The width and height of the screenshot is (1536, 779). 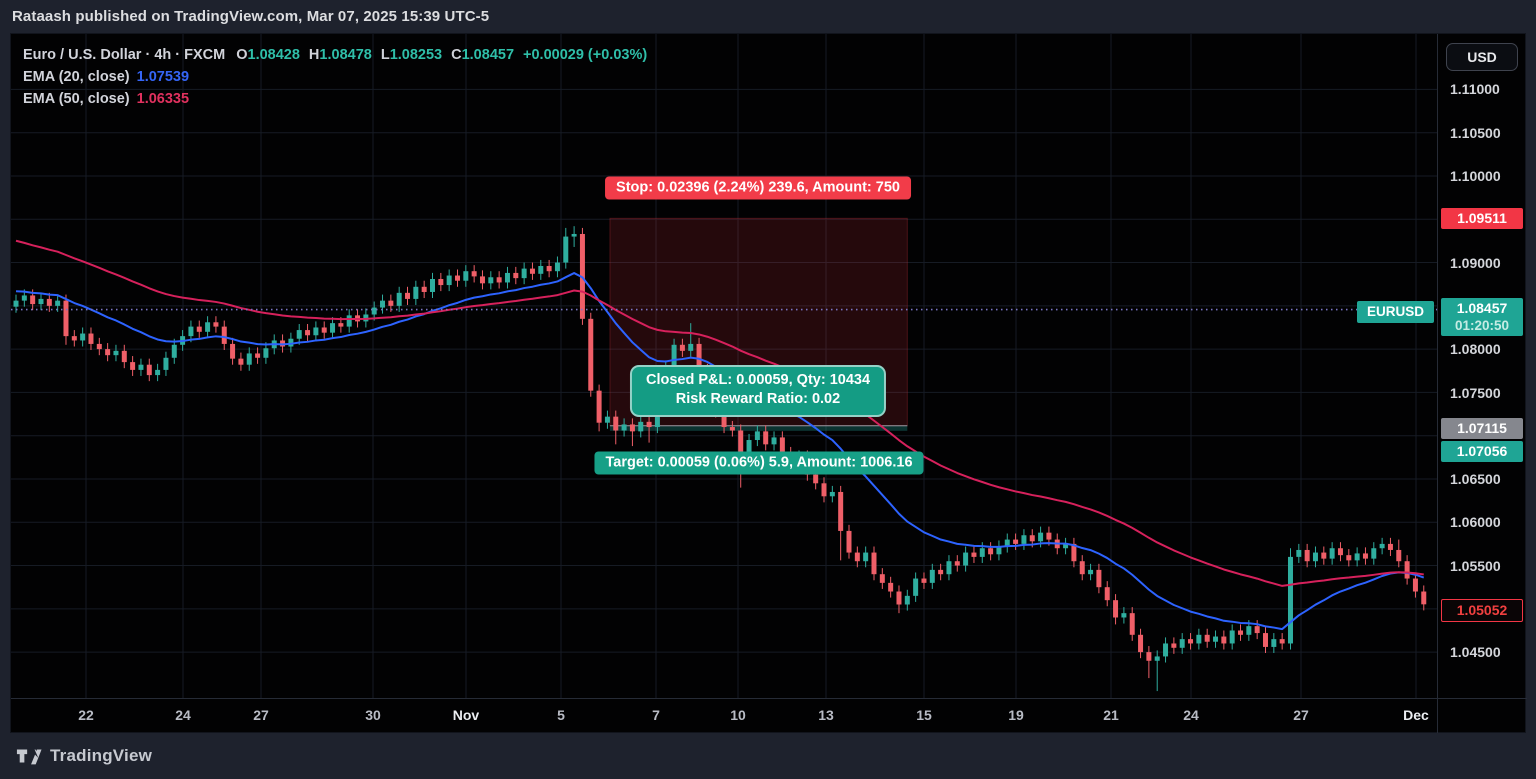 I want to click on risk-reward-line: Risk Reward Ratio: 0.02, so click(x=758, y=399).